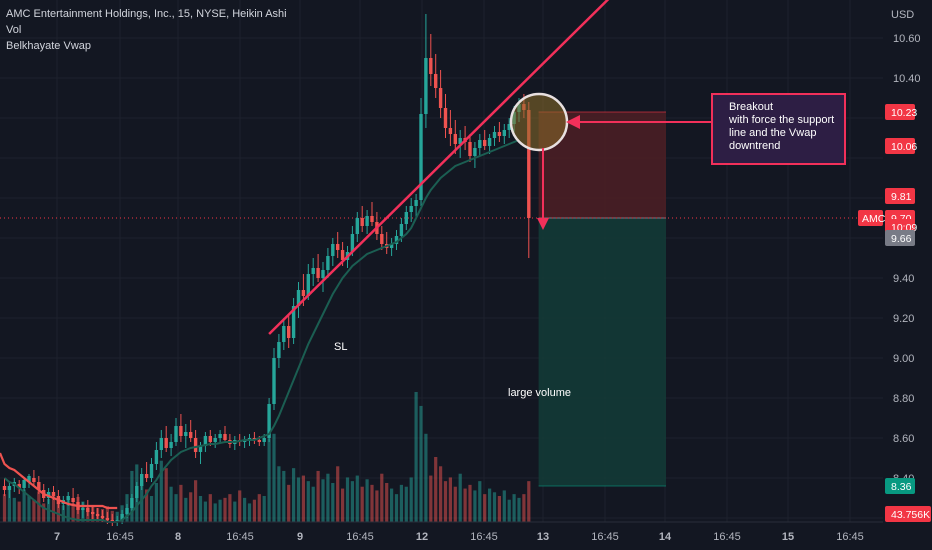 This screenshot has height=550, width=932. I want to click on breakout-circle, so click(539, 122).